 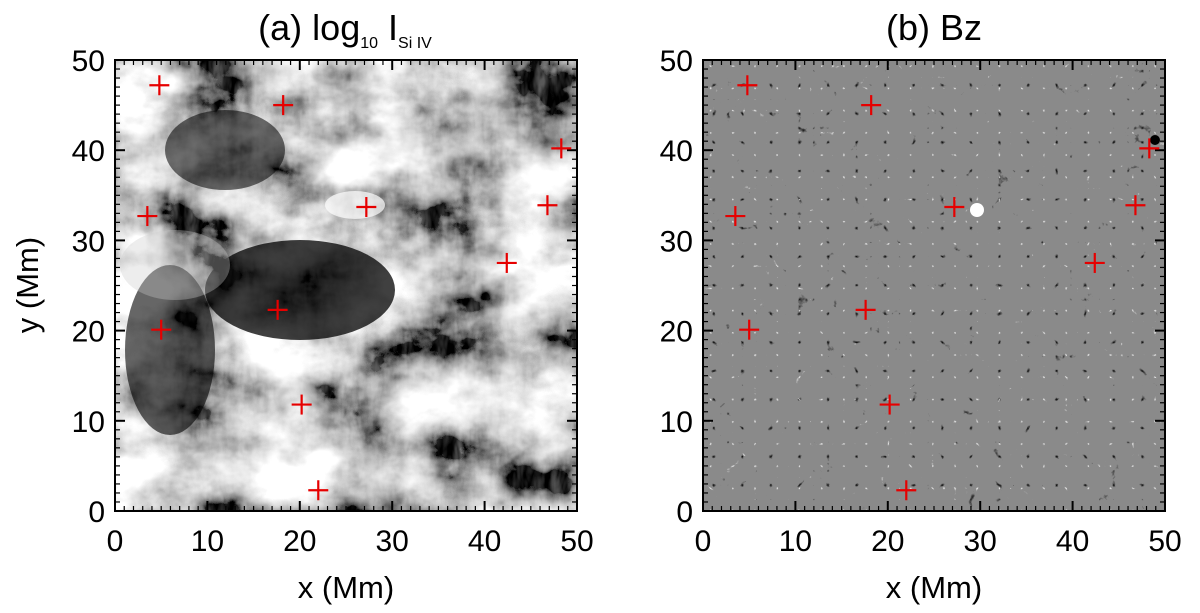 I want to click on bz-positive-patch, so click(x=977, y=210).